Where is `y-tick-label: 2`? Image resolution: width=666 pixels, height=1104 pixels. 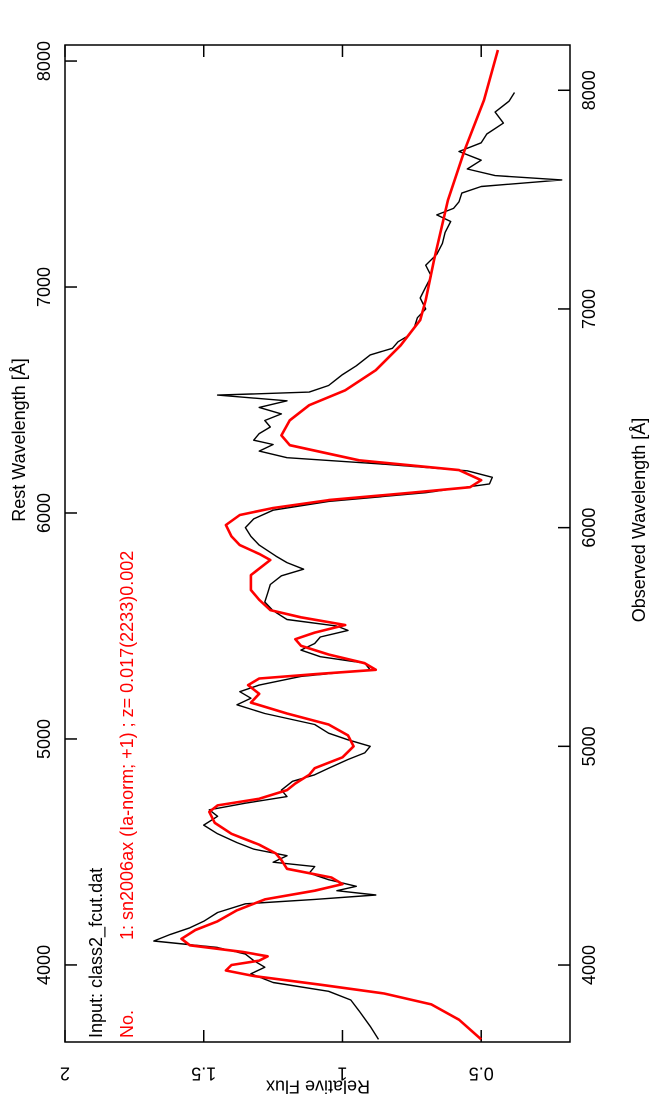
y-tick-label: 2 is located at coordinates (65, 1073).